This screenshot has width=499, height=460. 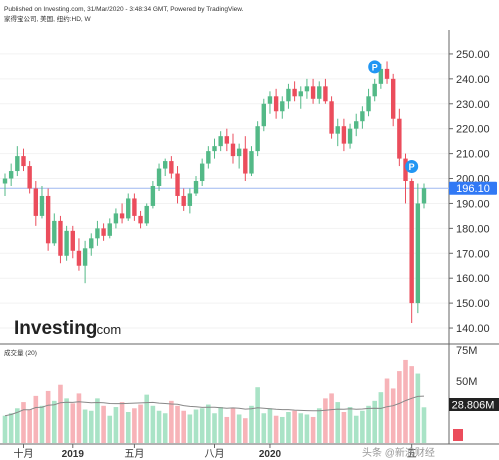 I want to click on current-price-badge: 196.10, so click(x=473, y=188).